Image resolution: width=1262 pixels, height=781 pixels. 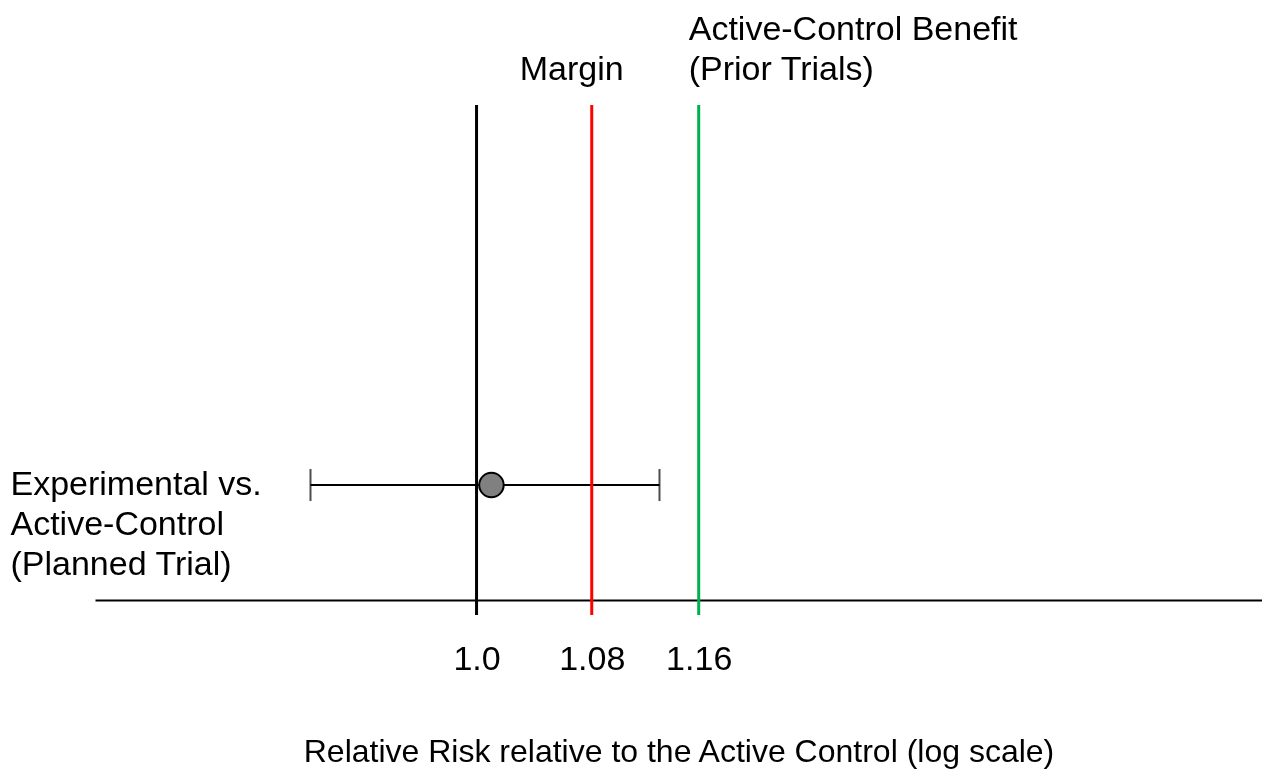 I want to click on y-tick-label: Experimental vs. Active-Control (Planned Trial), so click(x=136, y=523).